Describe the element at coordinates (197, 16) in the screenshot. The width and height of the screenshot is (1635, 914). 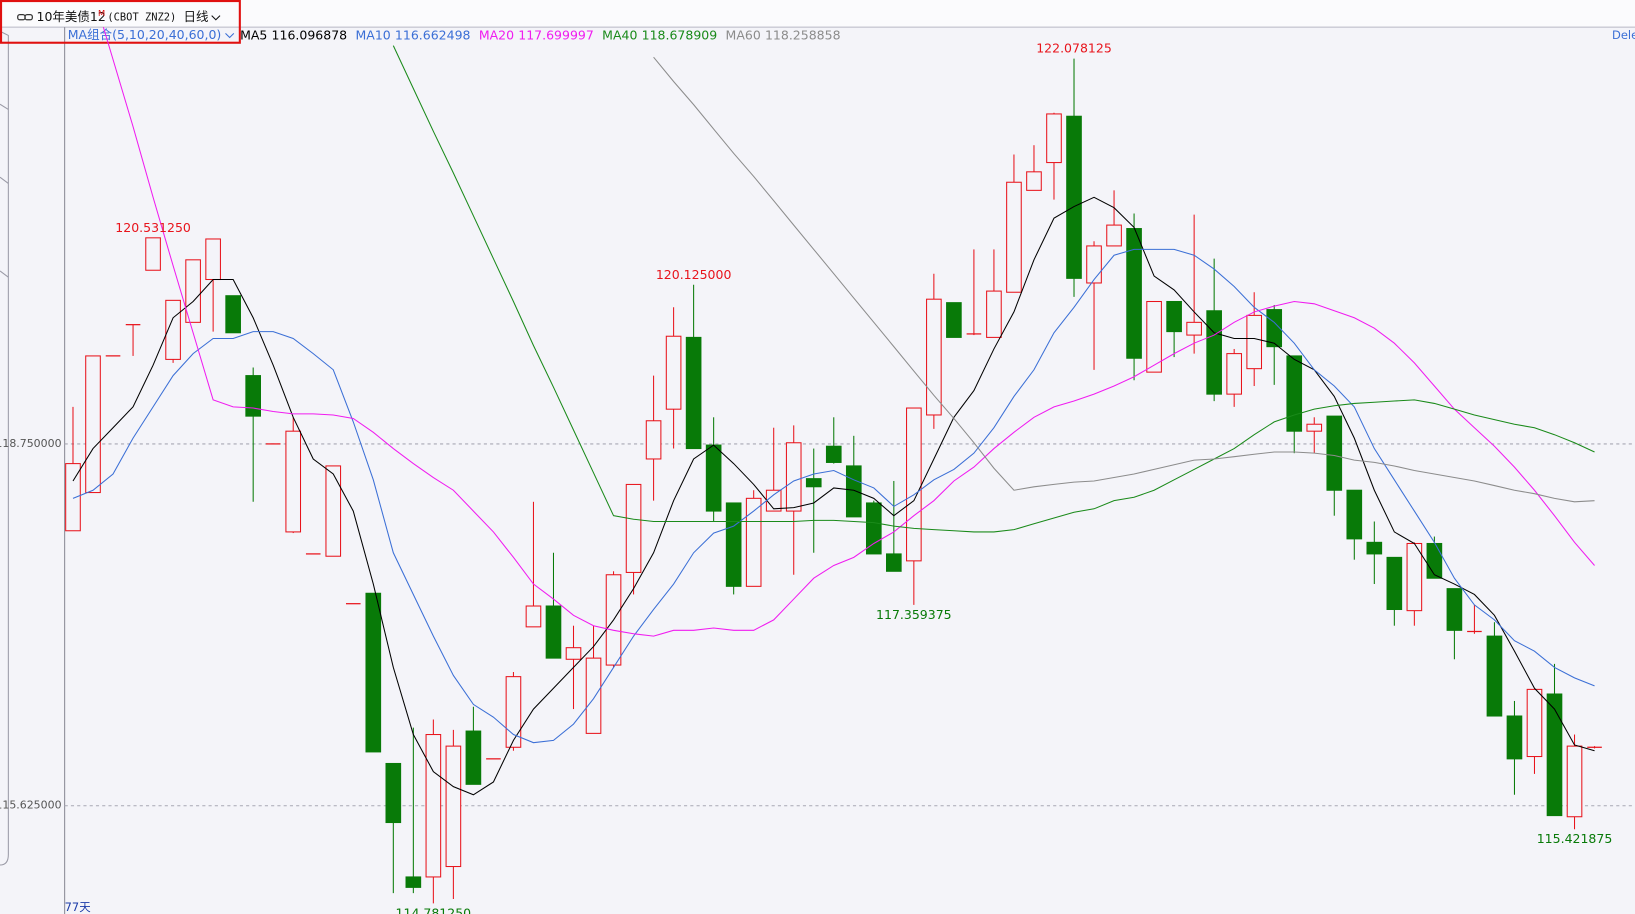
I see `period-select: 日线` at that location.